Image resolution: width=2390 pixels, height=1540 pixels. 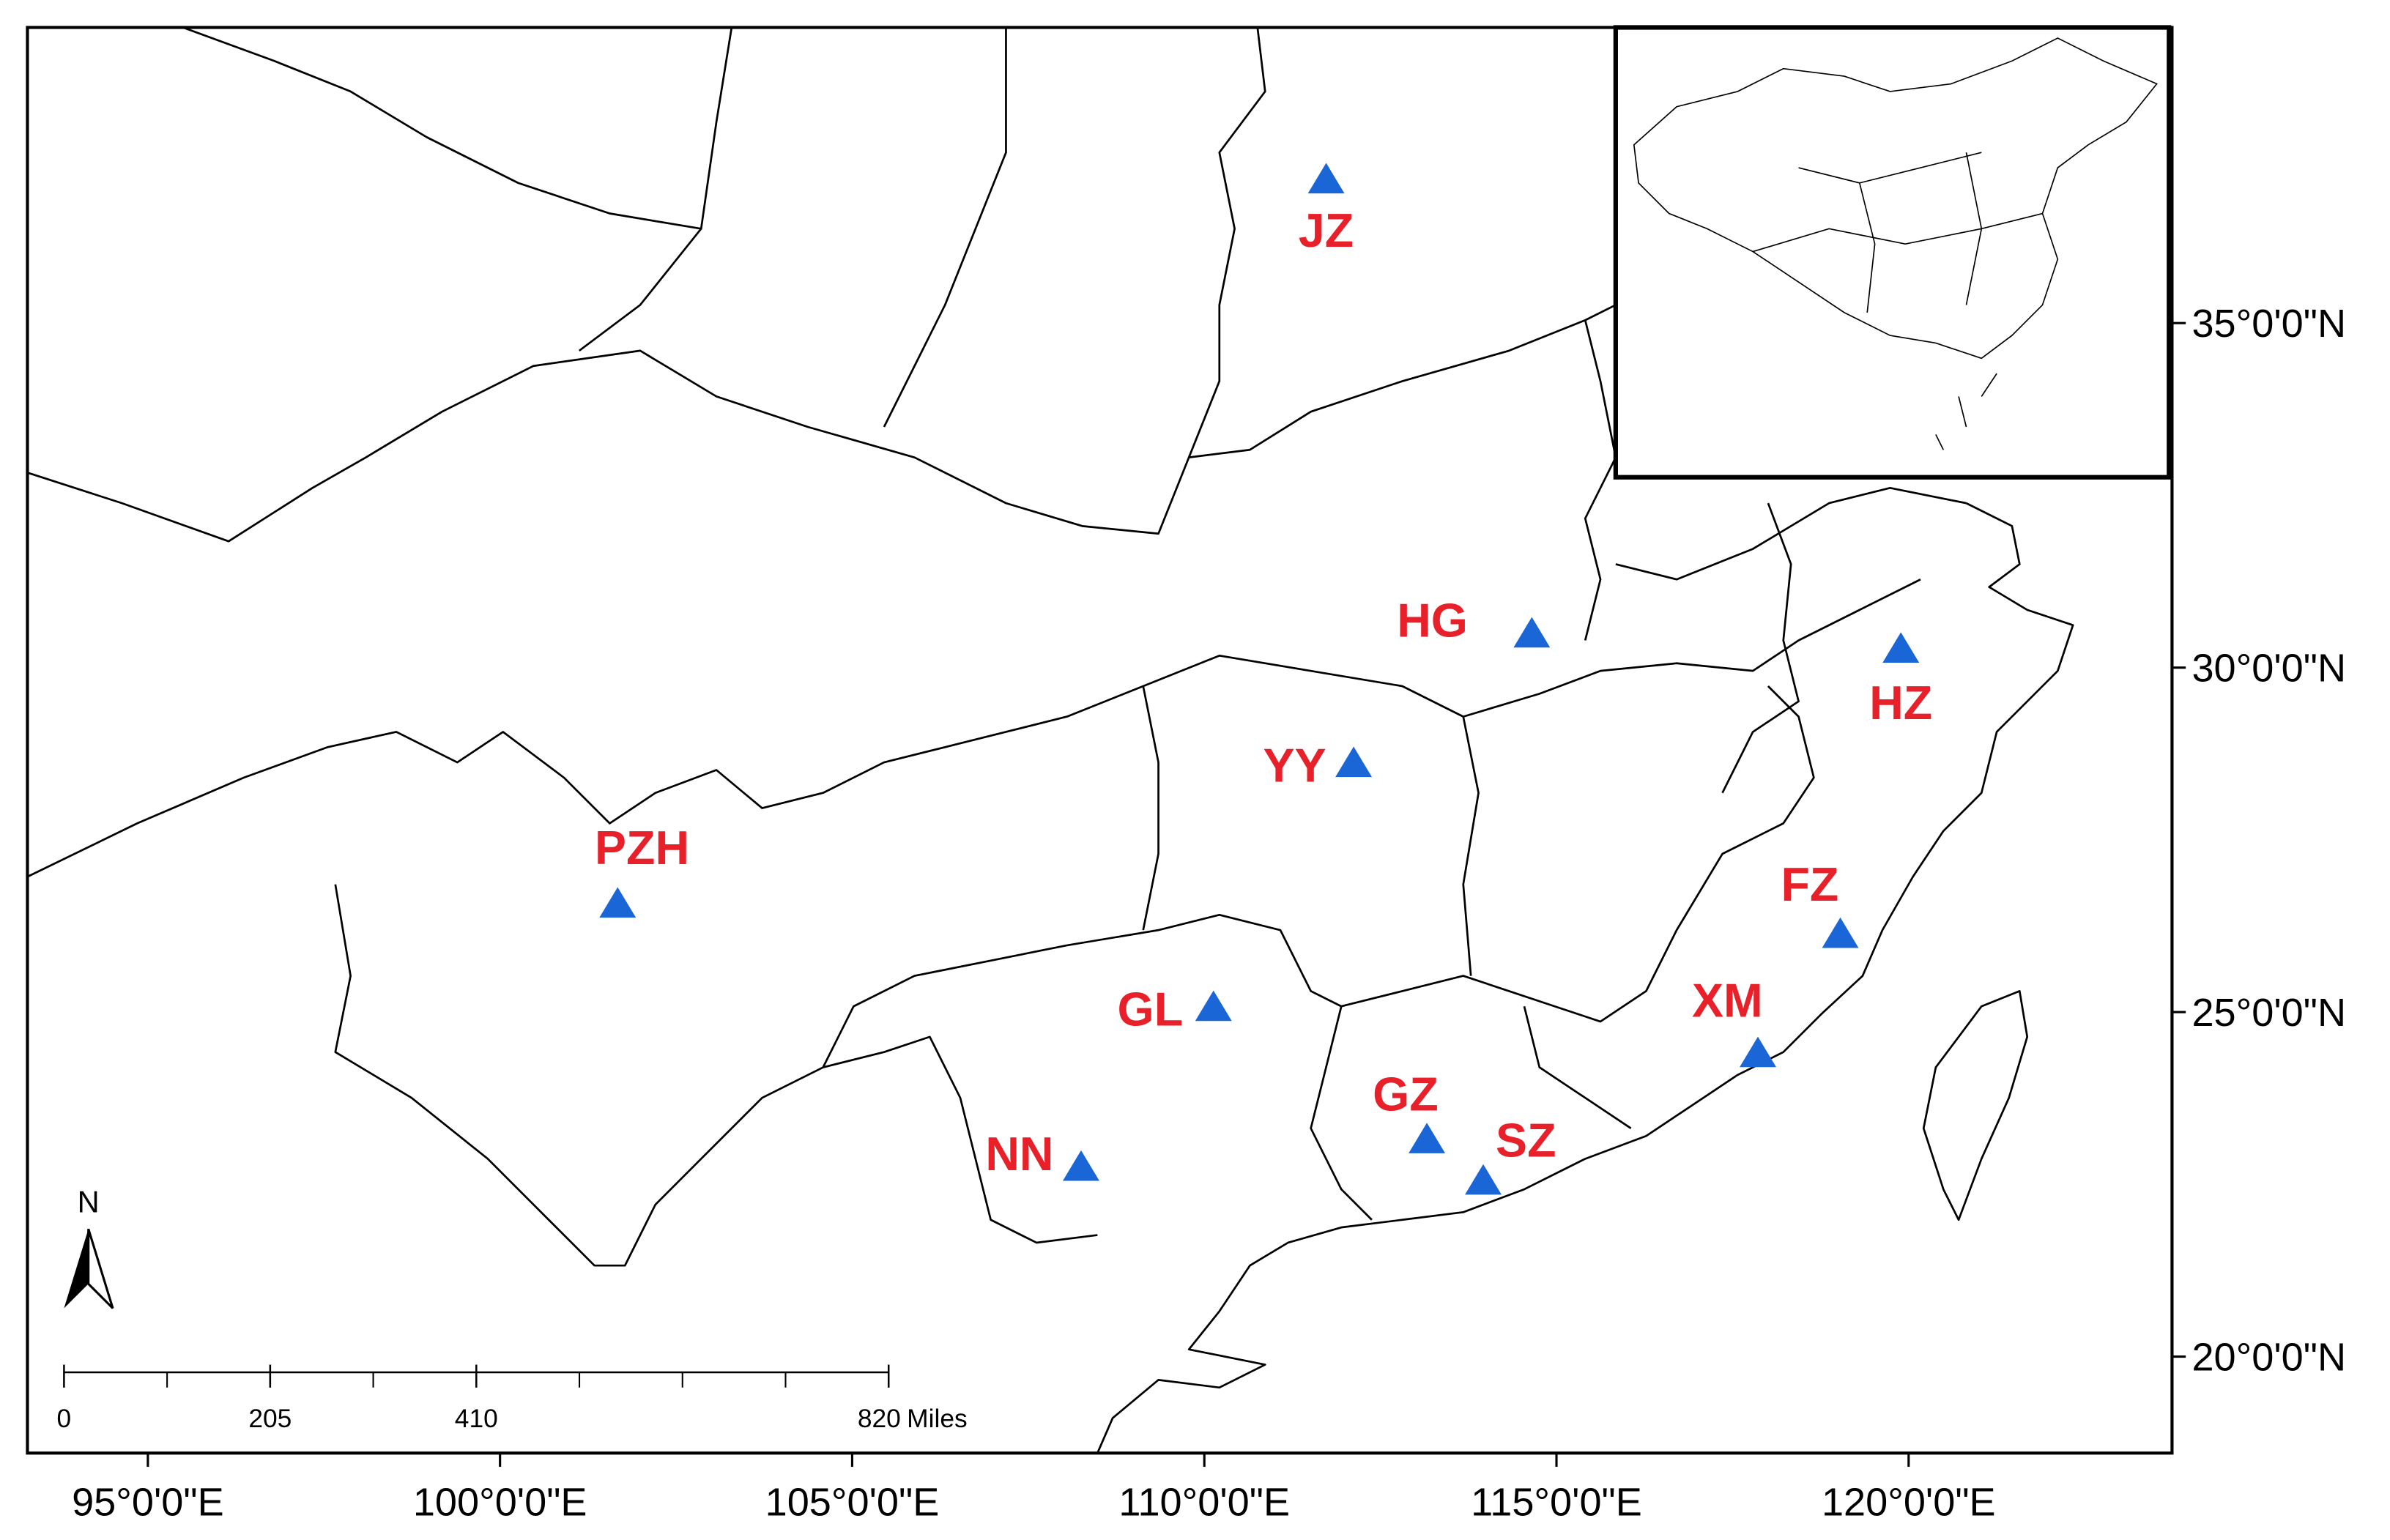 What do you see at coordinates (477, 1419) in the screenshot?
I see `scale-bar-label: 410` at bounding box center [477, 1419].